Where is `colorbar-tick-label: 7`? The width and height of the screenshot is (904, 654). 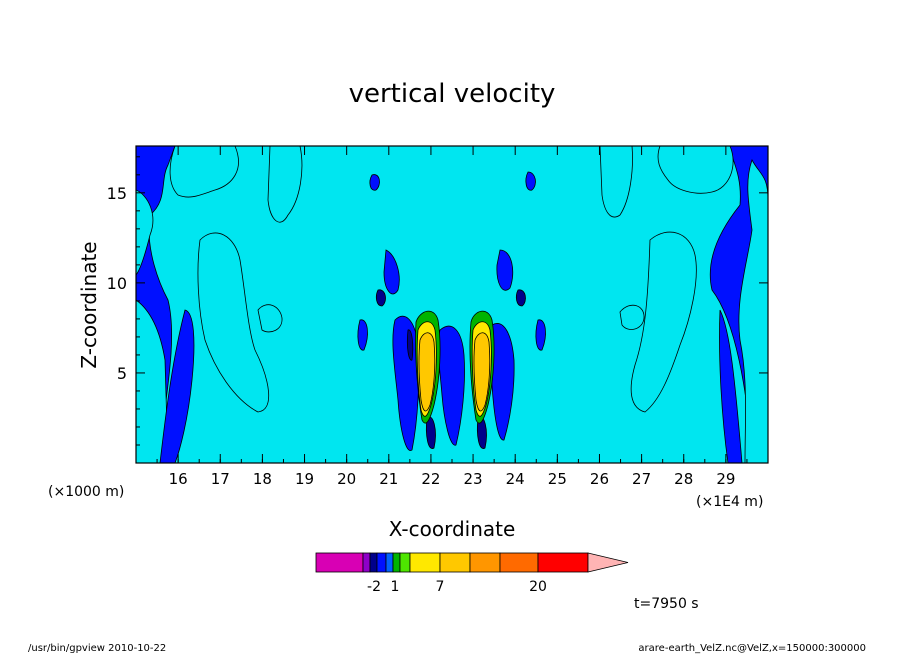
colorbar-tick-label: 7 is located at coordinates (440, 587).